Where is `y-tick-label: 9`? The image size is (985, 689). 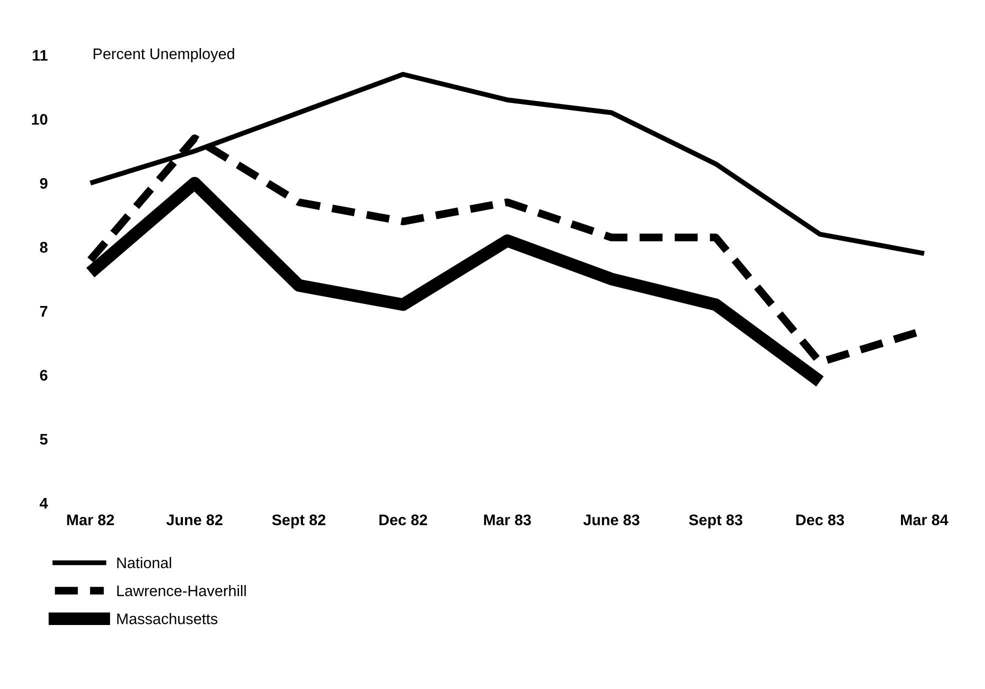 y-tick-label: 9 is located at coordinates (44, 183).